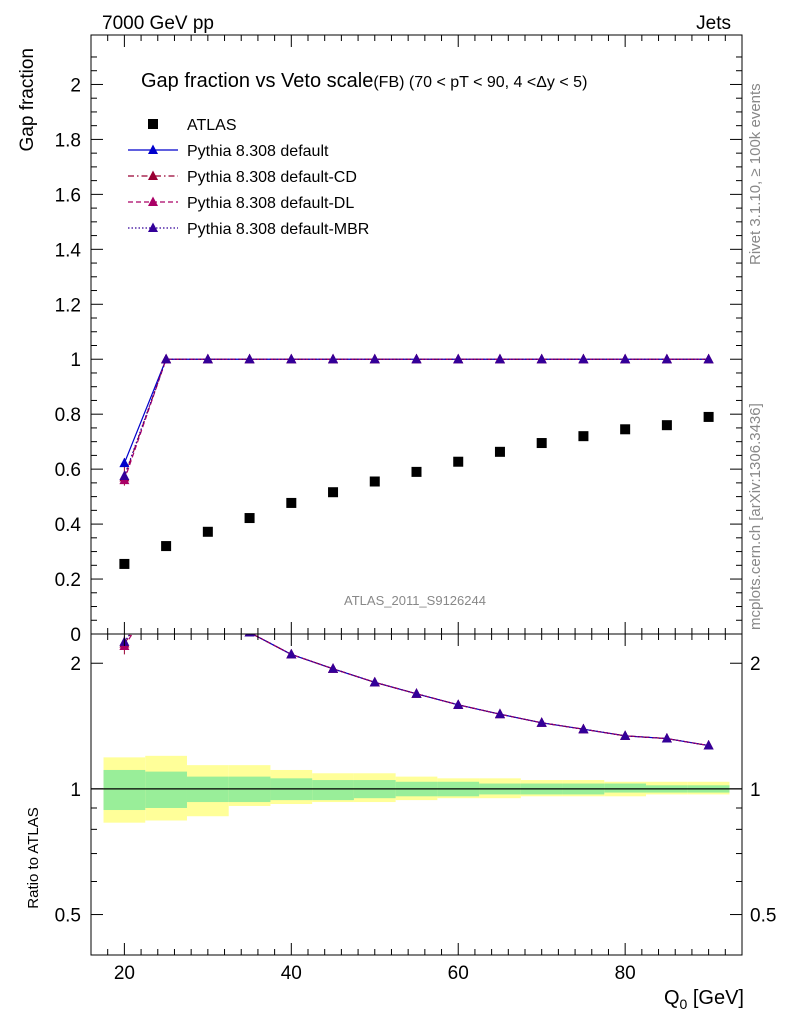  I want to click on ratio-y-tick-label: 2, so click(75, 664).